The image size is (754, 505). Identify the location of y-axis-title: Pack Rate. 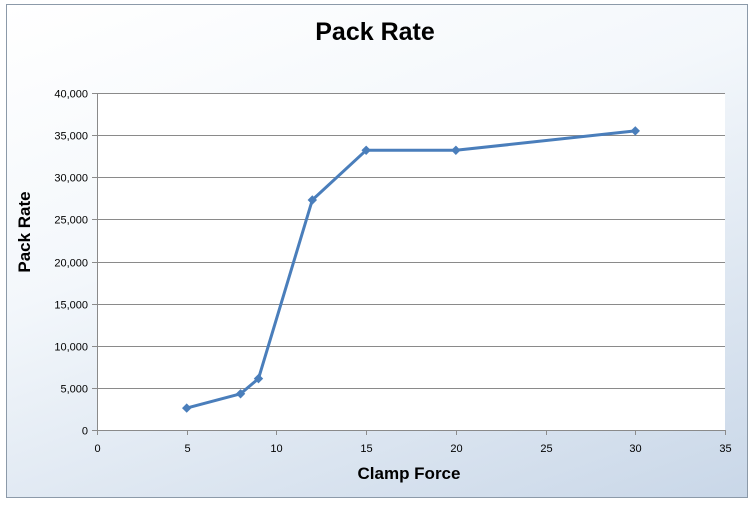
(24, 231).